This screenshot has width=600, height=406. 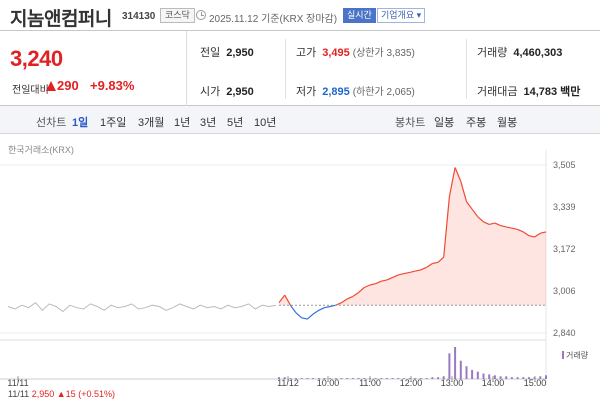 What do you see at coordinates (519, 52) in the screenshot?
I see `stat-volume: 거래량 4,460,303` at bounding box center [519, 52].